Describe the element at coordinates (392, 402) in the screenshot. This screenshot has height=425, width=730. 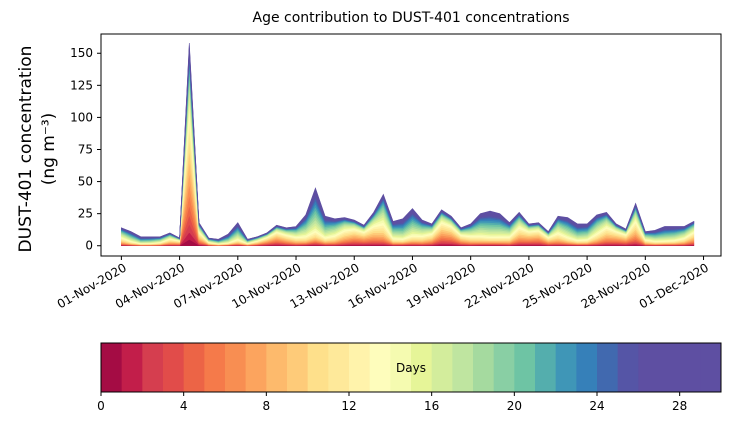
I see `colorbar-axis: 0 4 8 12 16 20 24 28` at that location.